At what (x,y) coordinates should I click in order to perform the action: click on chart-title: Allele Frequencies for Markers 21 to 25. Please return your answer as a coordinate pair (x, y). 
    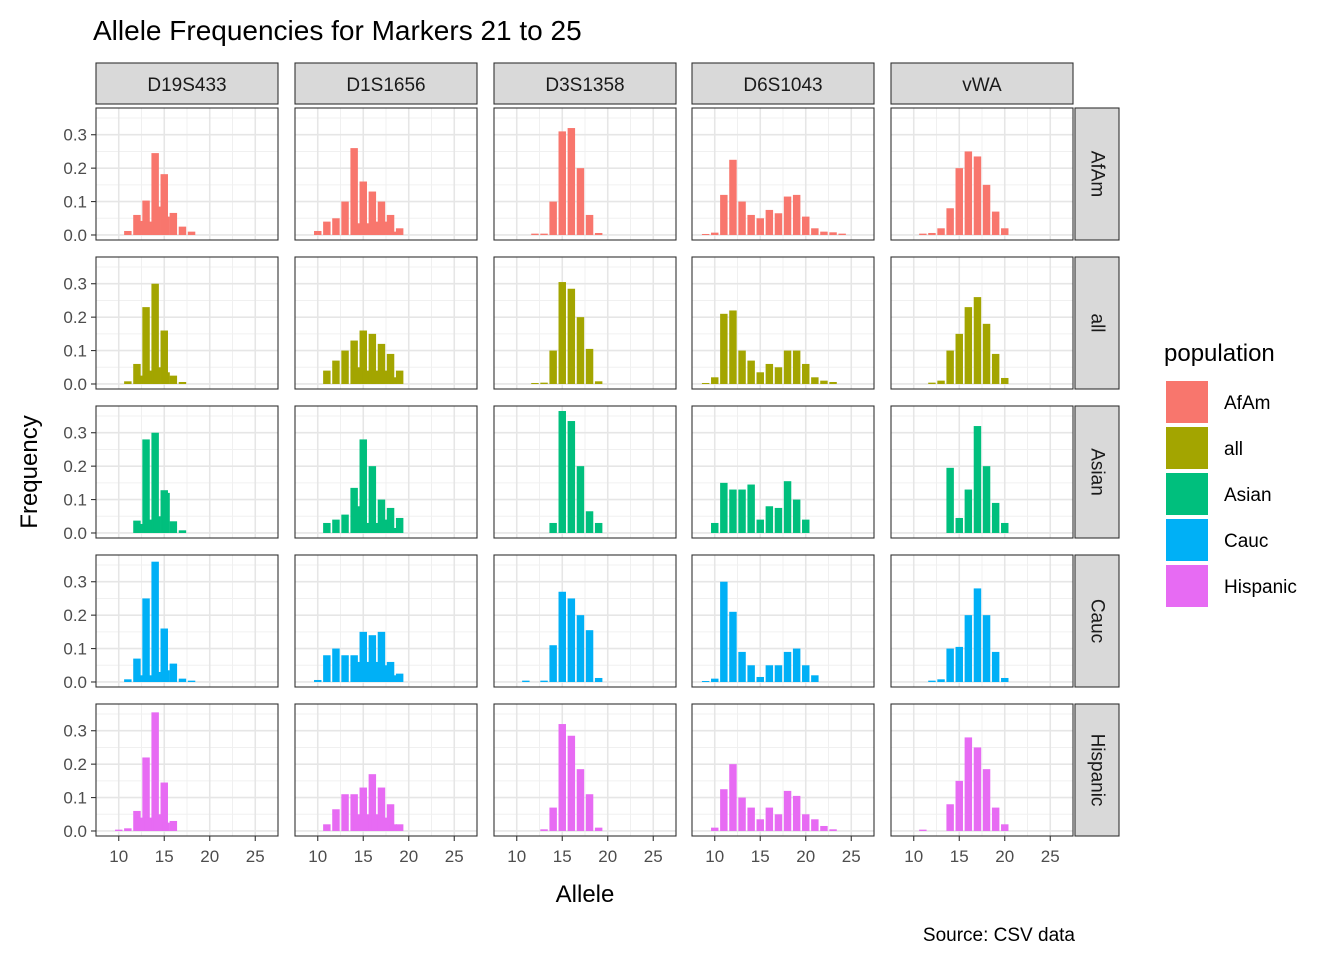
    Looking at the image, I should click on (337, 30).